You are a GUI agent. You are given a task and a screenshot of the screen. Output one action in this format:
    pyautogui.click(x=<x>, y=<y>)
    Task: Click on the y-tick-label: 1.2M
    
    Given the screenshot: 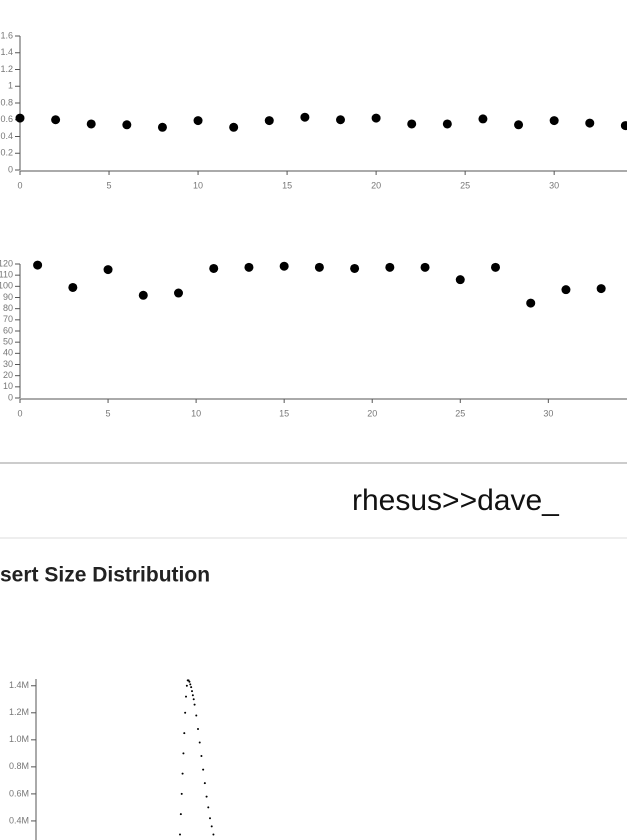 What is the action you would take?
    pyautogui.click(x=19, y=712)
    